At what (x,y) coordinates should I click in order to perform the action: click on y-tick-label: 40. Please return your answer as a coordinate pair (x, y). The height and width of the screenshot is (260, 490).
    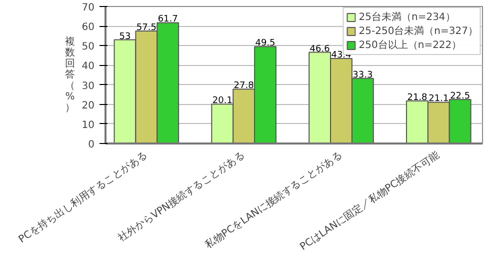
    Looking at the image, I should click on (88, 66).